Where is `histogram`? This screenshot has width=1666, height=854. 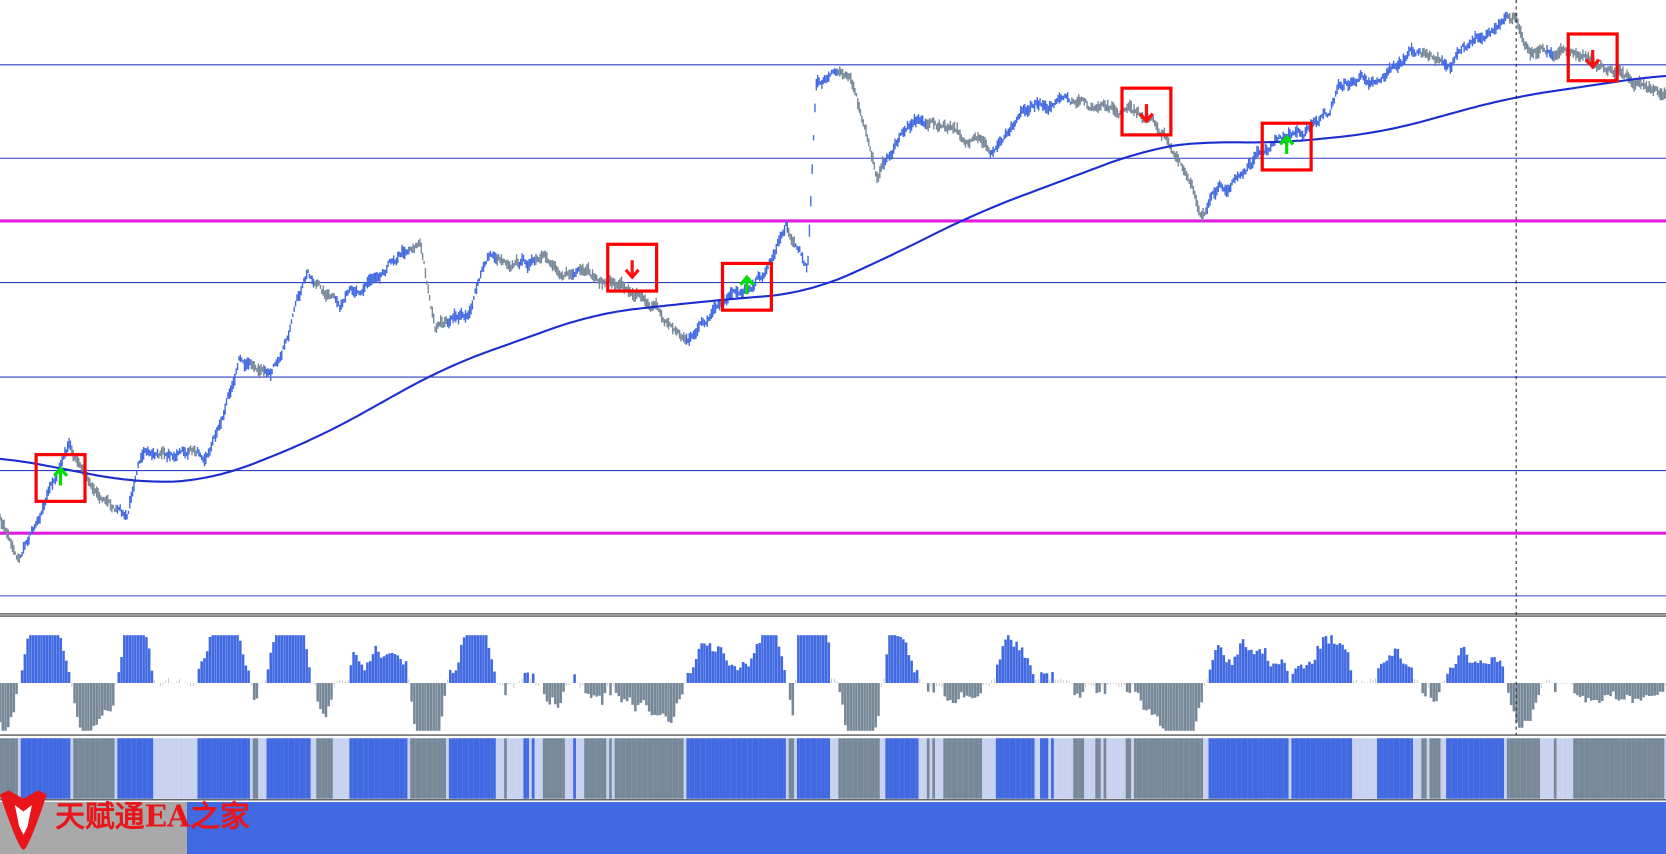 histogram is located at coordinates (833, 683).